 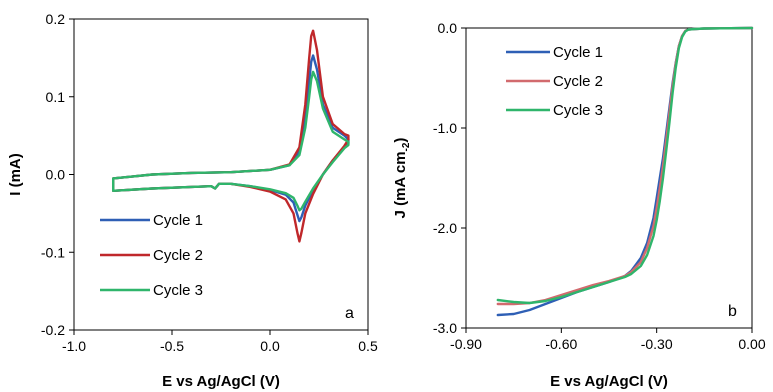 What do you see at coordinates (15, 174) in the screenshot?
I see `y-axis-label-a: I (mA)` at bounding box center [15, 174].